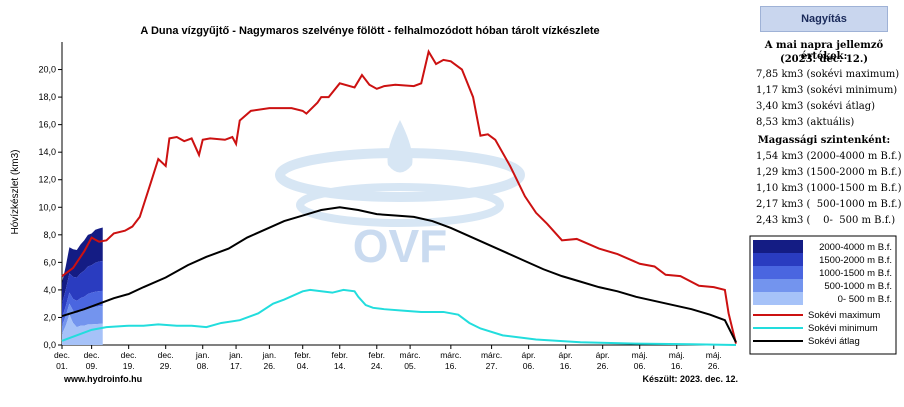  What do you see at coordinates (805, 122) in the screenshot?
I see `today-current-value: 8,53 km3 (aktuális)` at bounding box center [805, 122].